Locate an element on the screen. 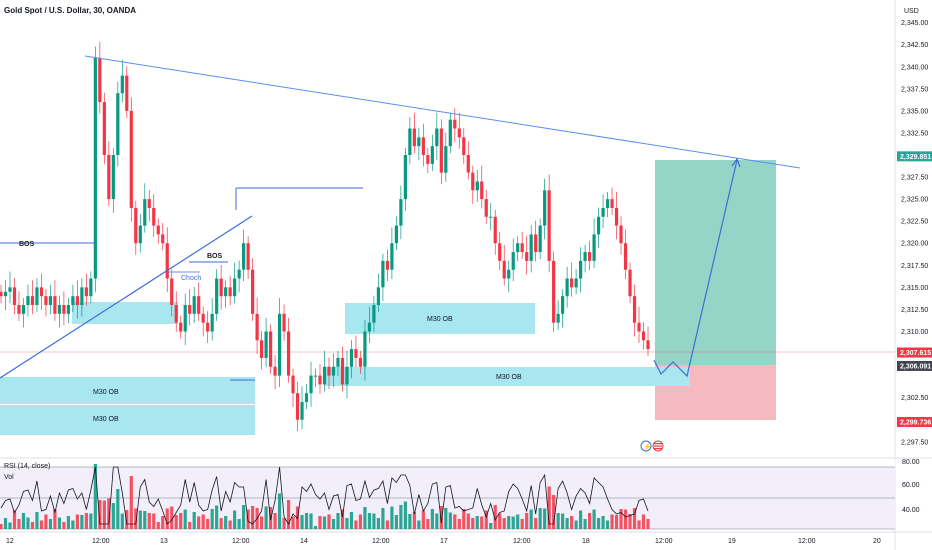 The image size is (932, 550). symbol-title: Gold Spot / U.S. Dollar, 30, OANDA is located at coordinates (70, 10).